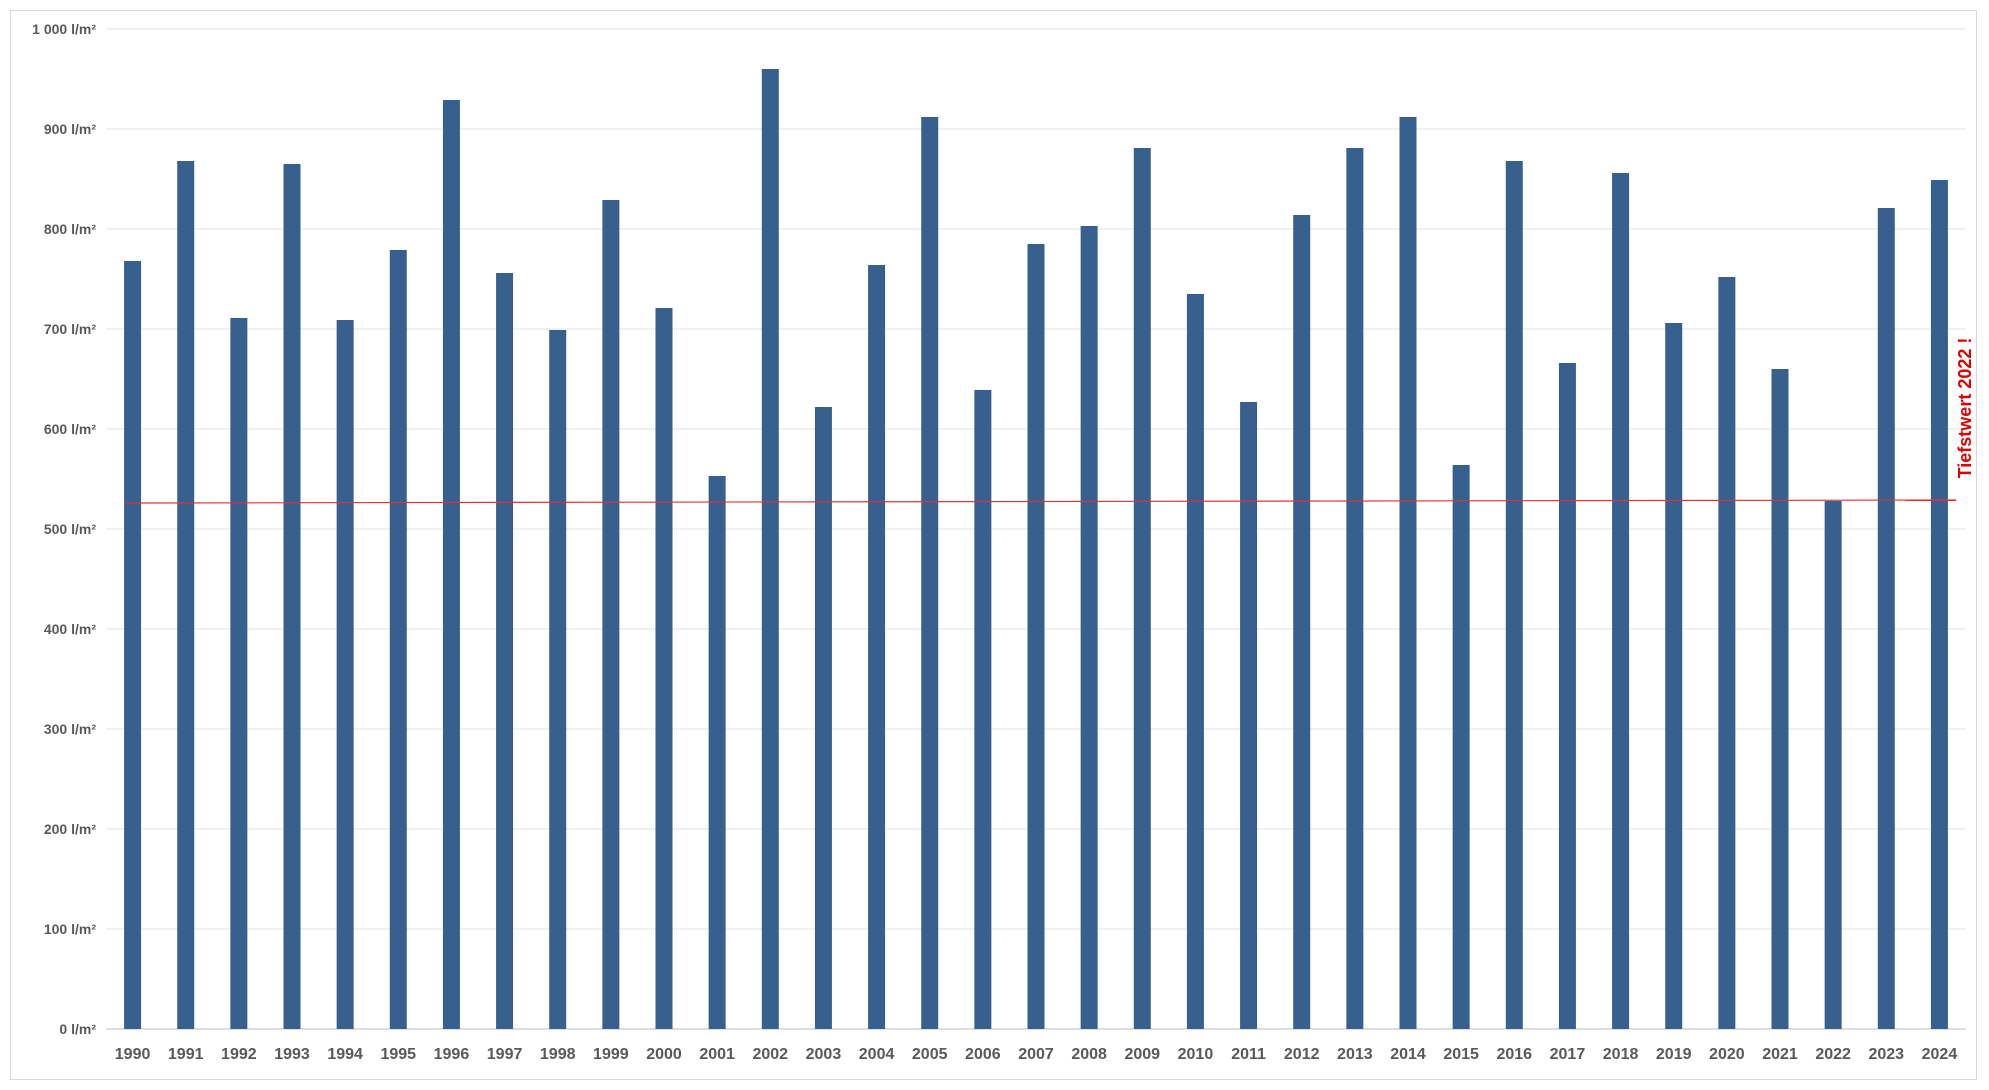 The height and width of the screenshot is (1090, 1989). Describe the element at coordinates (1568, 1054) in the screenshot. I see `x-tick-label: 2017` at that location.